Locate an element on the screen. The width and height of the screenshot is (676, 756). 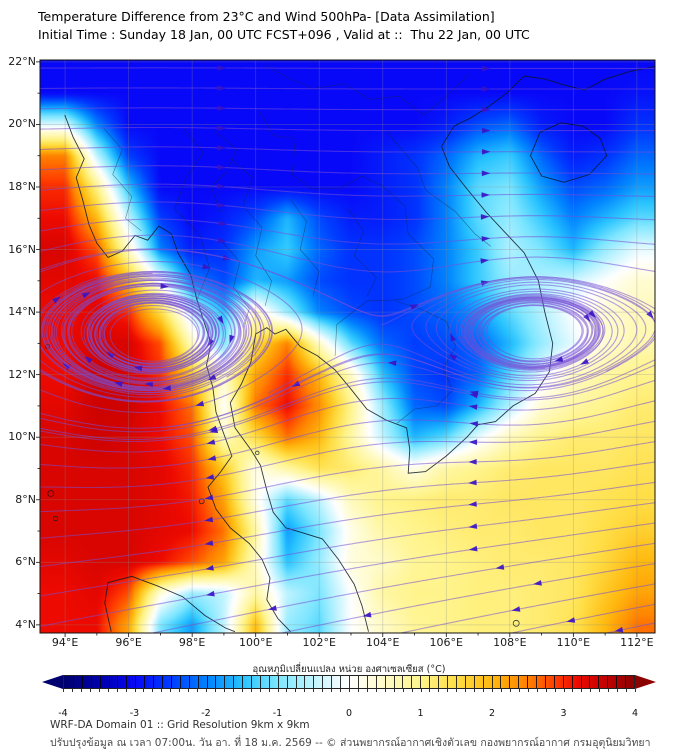
colorbar-left-arrow is located at coordinates (52, 682).